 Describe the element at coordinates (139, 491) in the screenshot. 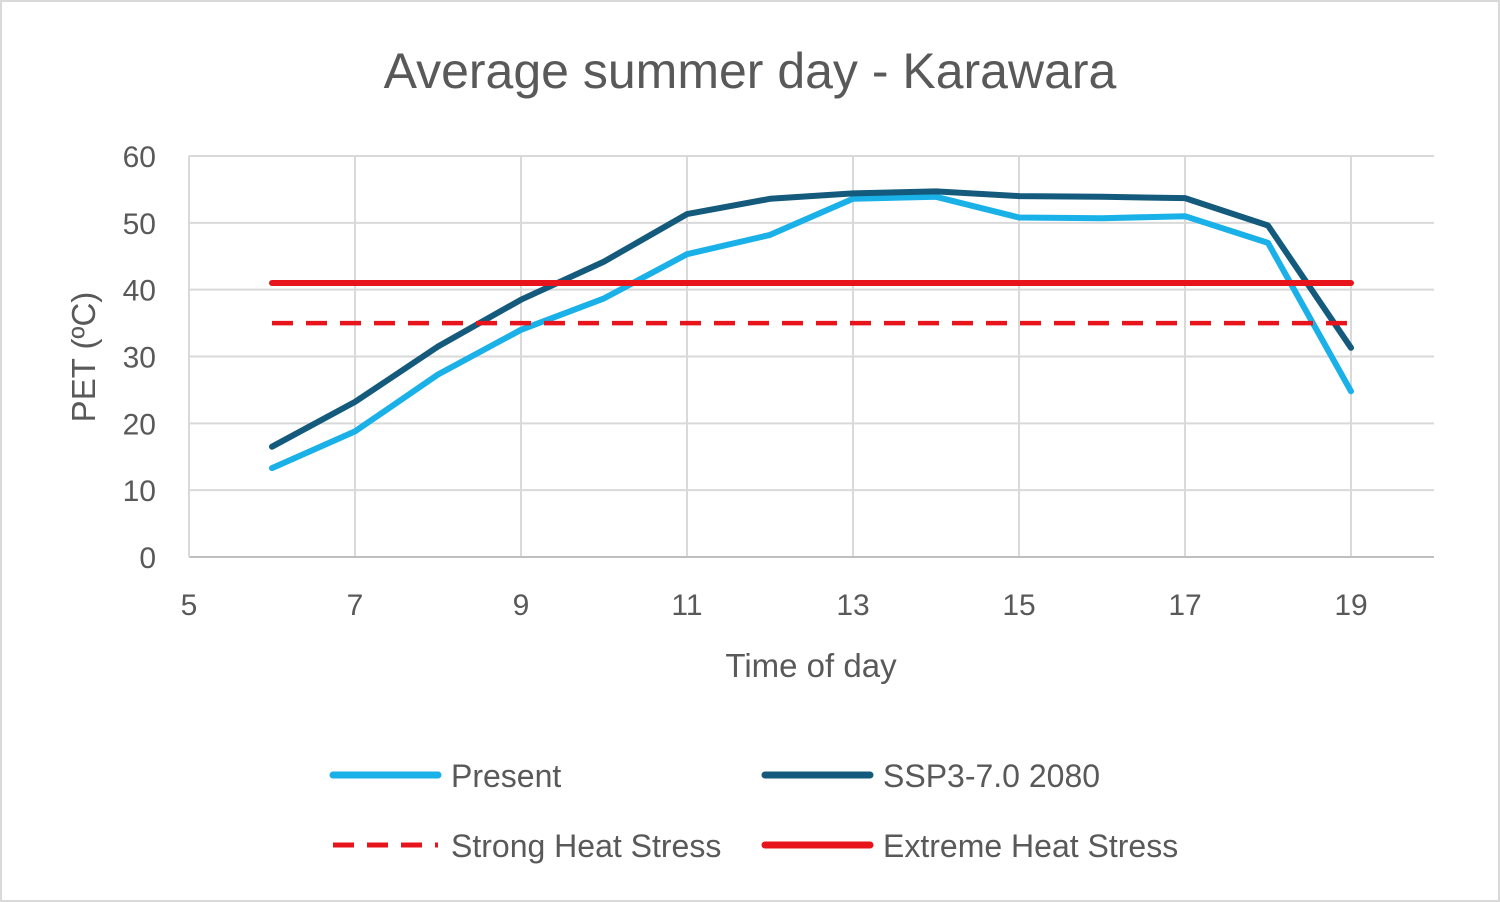

I see `y-tick-label: 10` at that location.